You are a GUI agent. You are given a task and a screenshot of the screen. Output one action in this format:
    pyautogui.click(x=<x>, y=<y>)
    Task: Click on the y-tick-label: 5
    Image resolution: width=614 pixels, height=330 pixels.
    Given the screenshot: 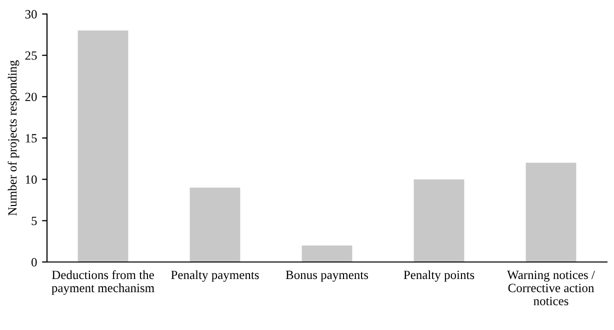 What is the action you would take?
    pyautogui.click(x=34, y=221)
    